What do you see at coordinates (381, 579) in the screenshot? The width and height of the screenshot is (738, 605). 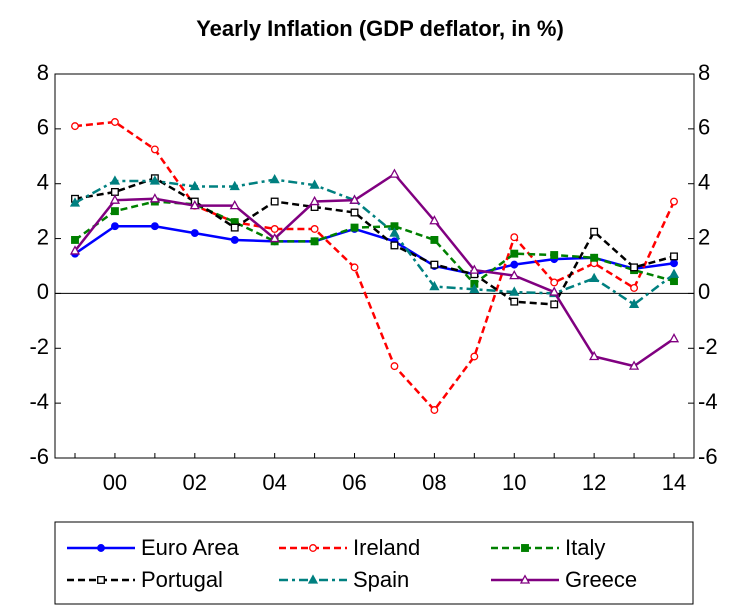 I see `legend-label: Spain` at bounding box center [381, 579].